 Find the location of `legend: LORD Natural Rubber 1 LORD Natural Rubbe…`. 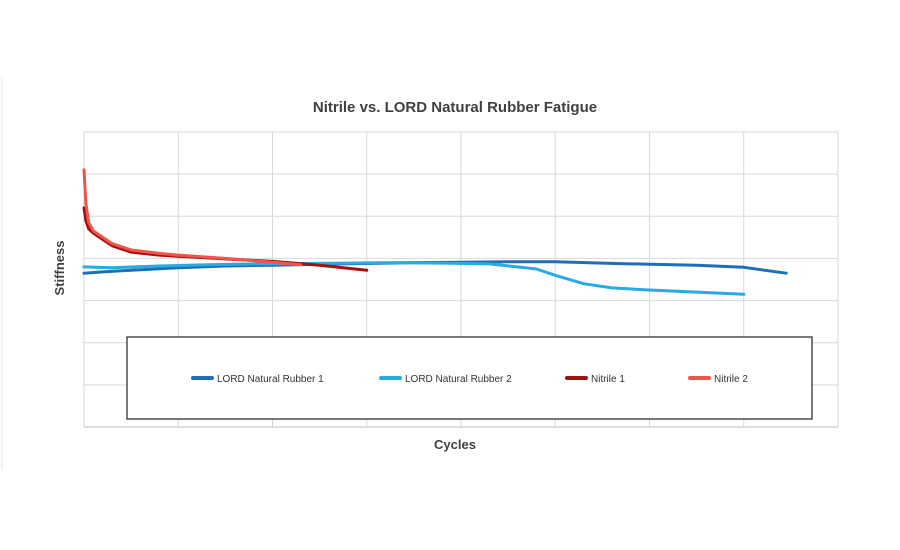

legend: LORD Natural Rubber 1 LORD Natural Rubbe… is located at coordinates (469, 378).